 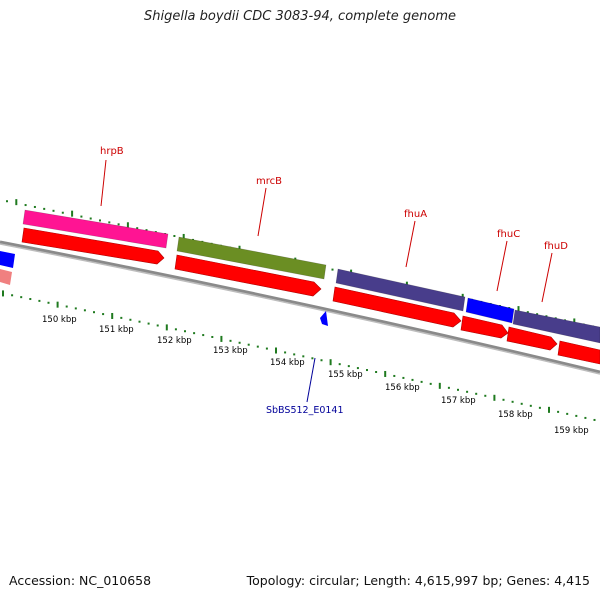 I want to click on fhuC-gene-bar, so click(x=490, y=310).